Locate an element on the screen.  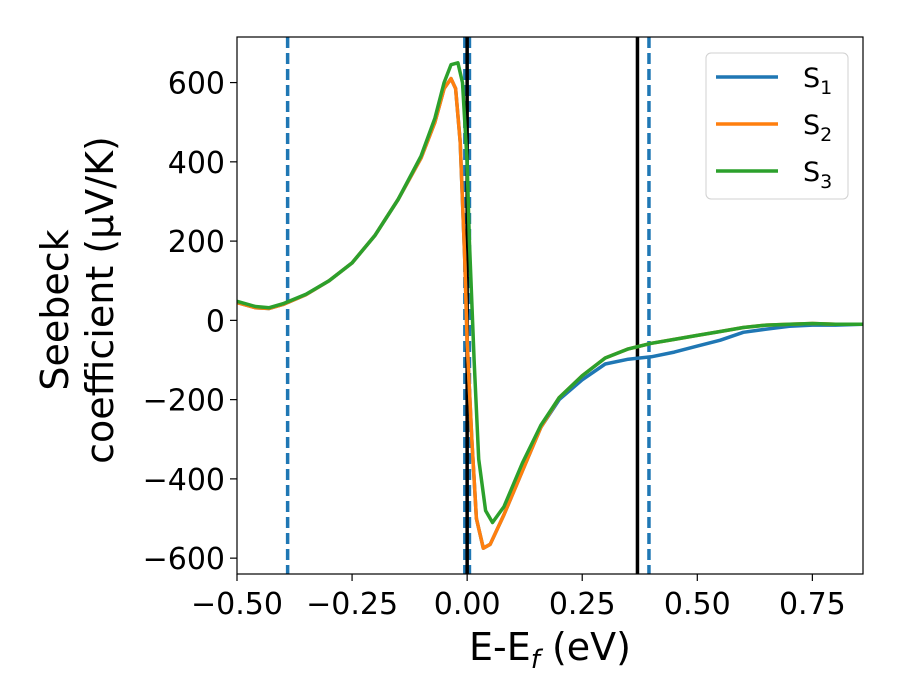
x-tick-label: 0.25 is located at coordinates (582, 604).